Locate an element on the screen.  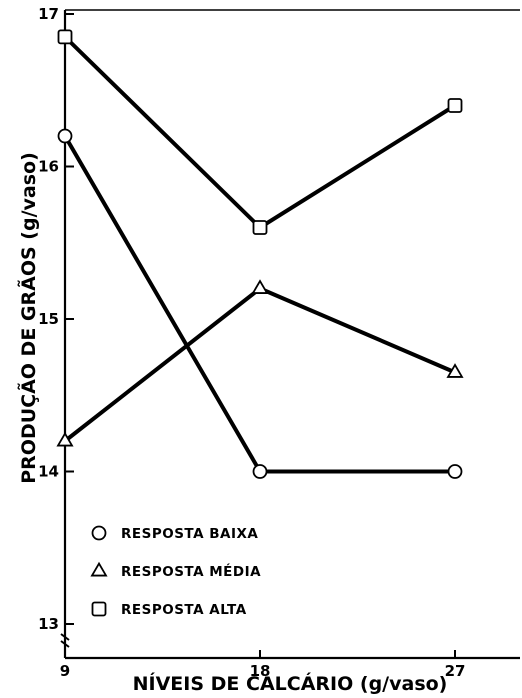
legend-label: RESPOSTA MÉDIA is located at coordinates (191, 571).